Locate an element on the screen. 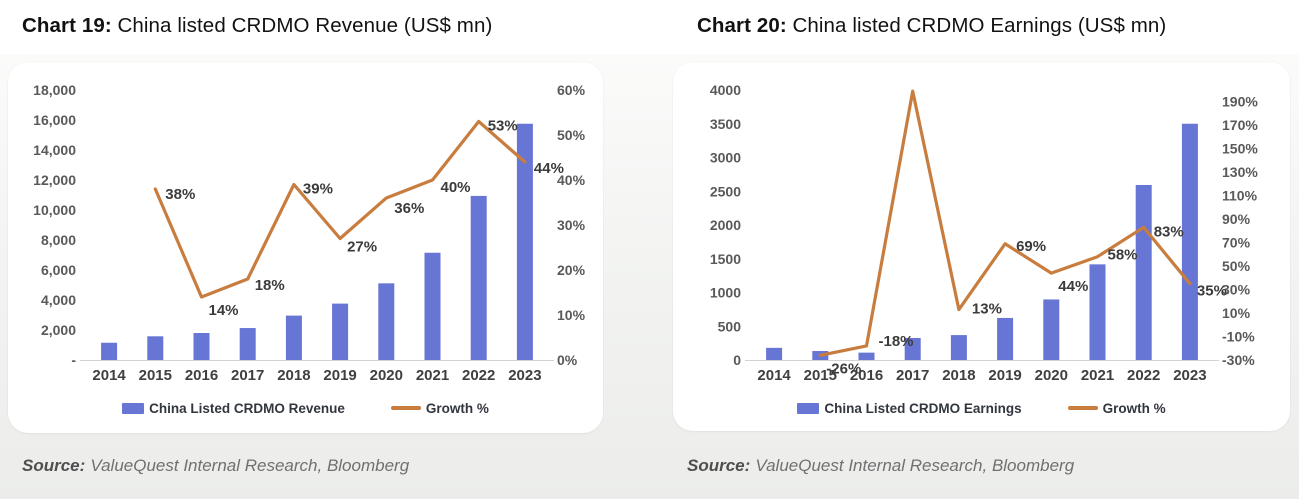 The width and height of the screenshot is (1299, 499). right-axis-tick-label: 190% is located at coordinates (1240, 102).